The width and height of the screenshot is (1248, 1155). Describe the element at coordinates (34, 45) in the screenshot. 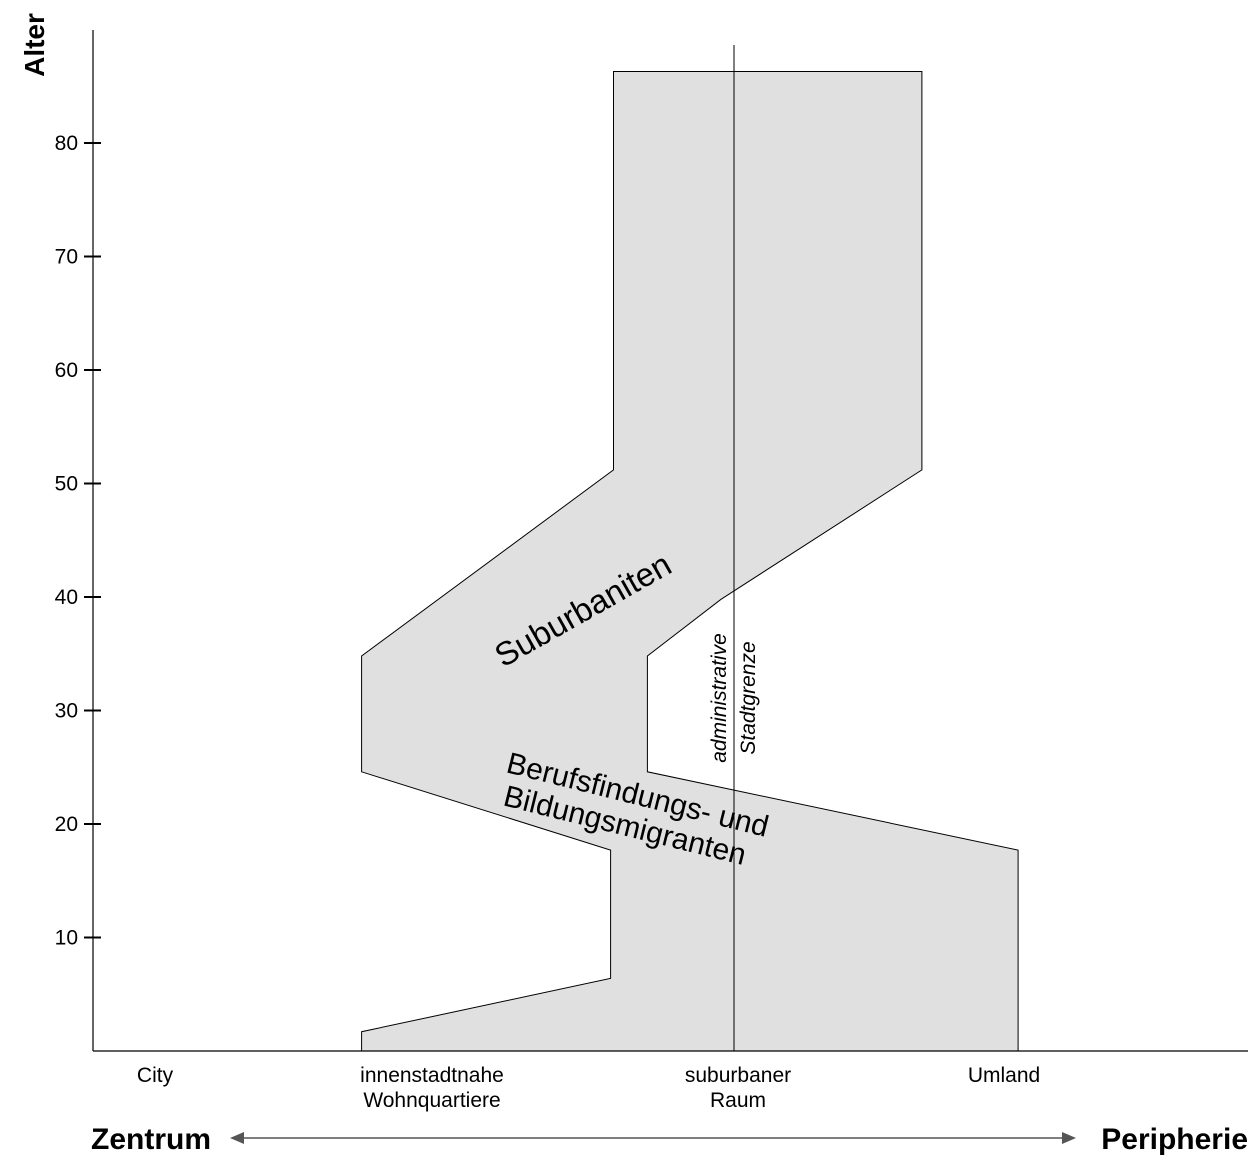

I see `y-axis-label: Alter` at that location.